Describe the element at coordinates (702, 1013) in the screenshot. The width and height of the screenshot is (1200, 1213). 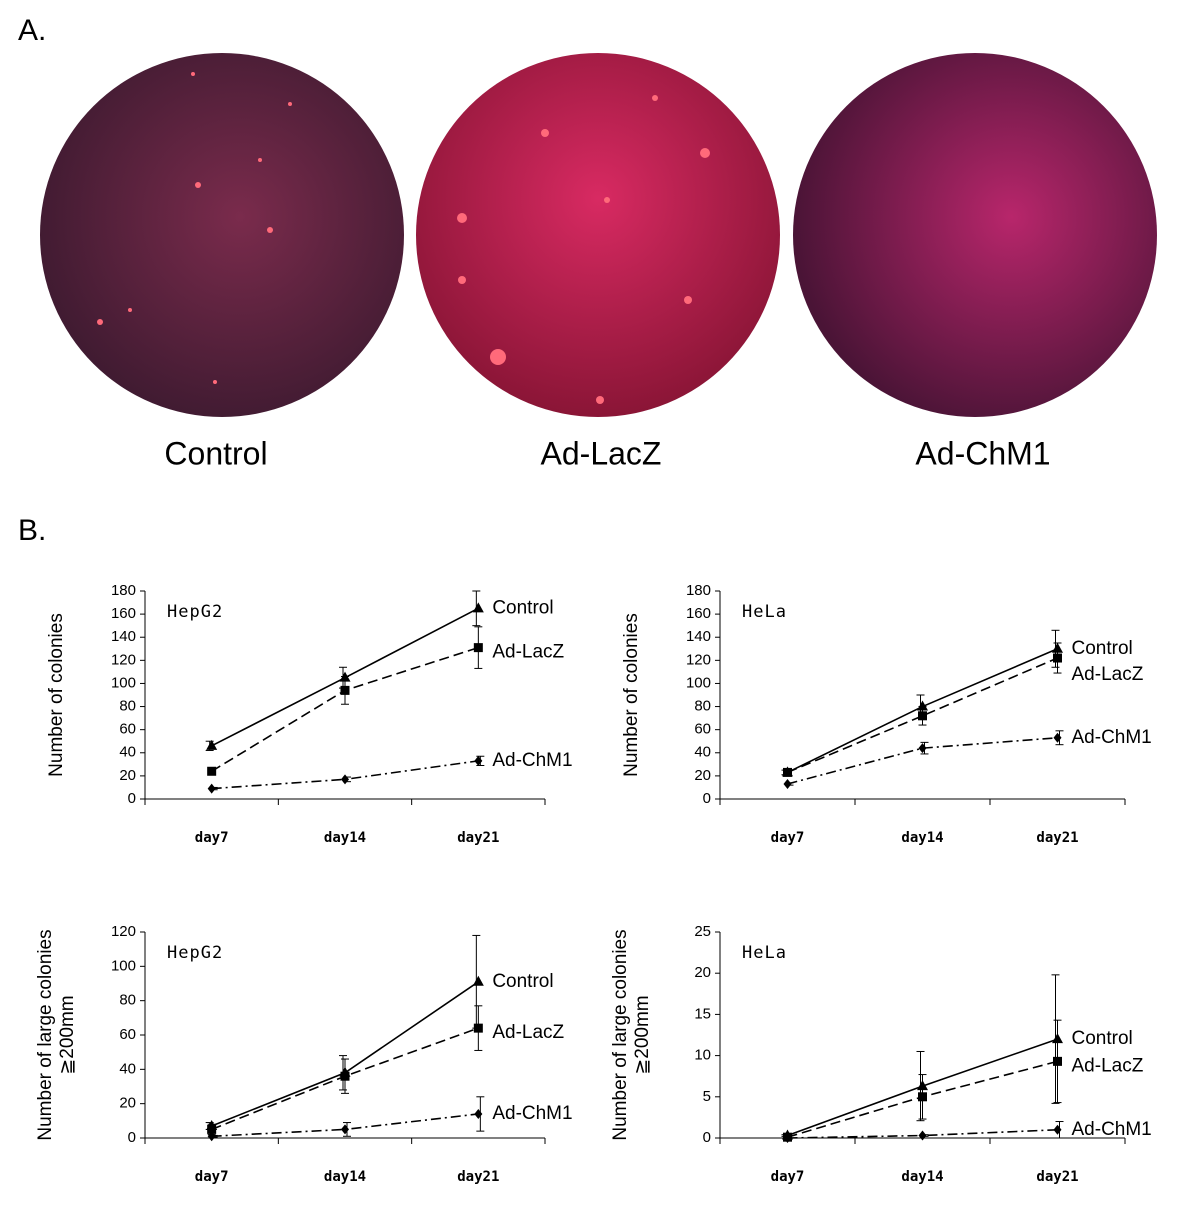
I see `y-tick-label: 15` at that location.